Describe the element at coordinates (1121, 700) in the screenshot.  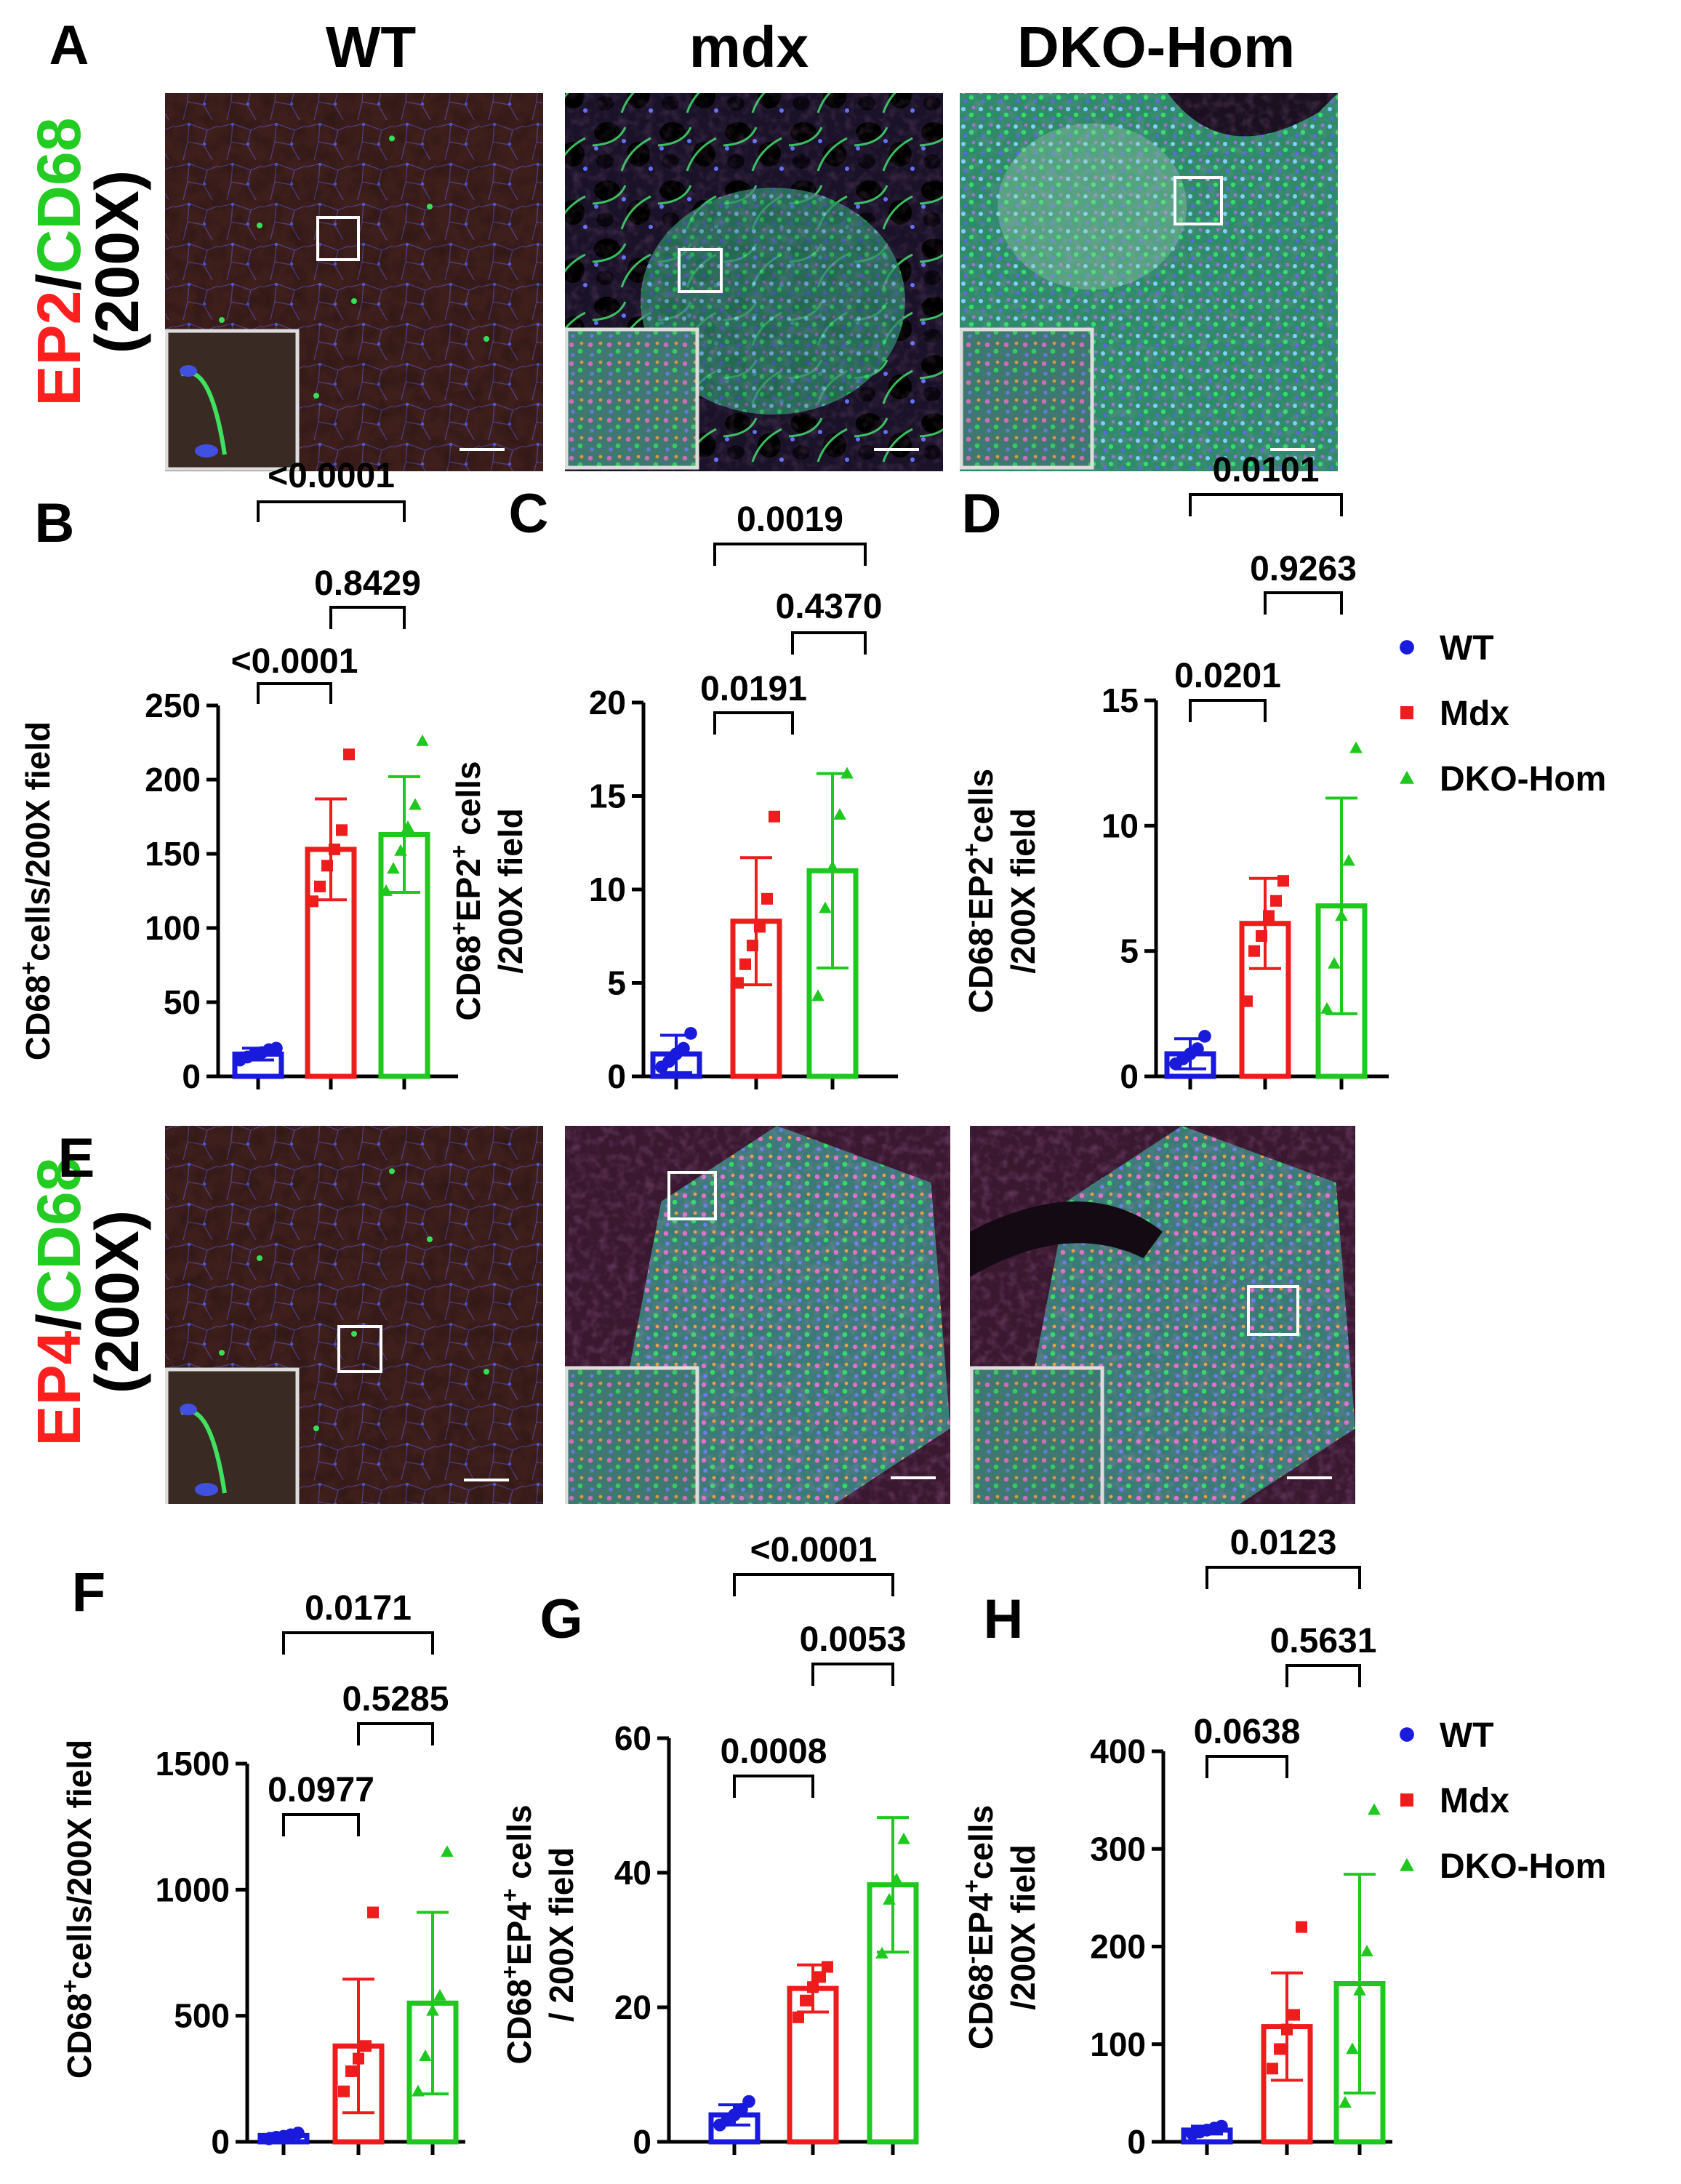
I see `y-tick-label: 15` at that location.